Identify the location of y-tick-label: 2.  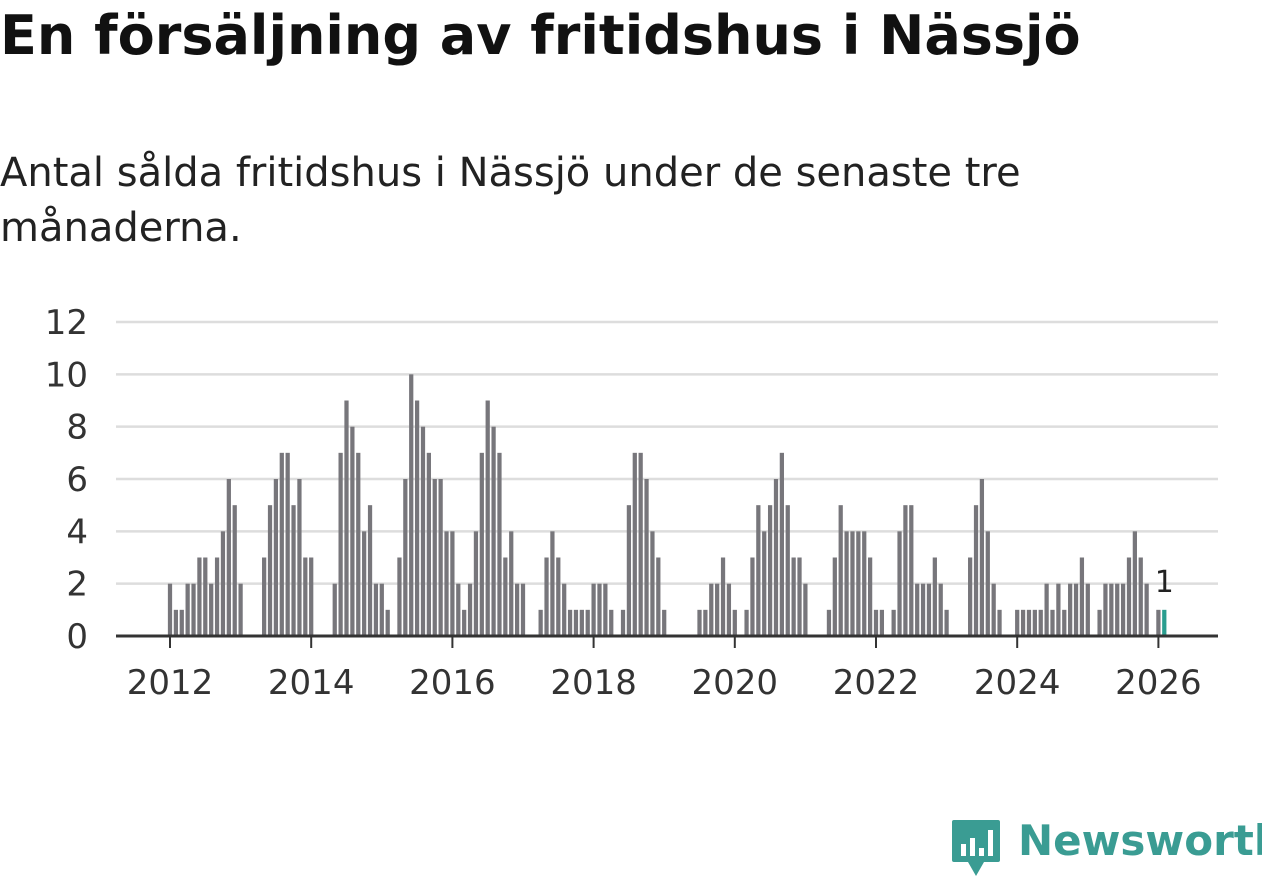
(77, 585).